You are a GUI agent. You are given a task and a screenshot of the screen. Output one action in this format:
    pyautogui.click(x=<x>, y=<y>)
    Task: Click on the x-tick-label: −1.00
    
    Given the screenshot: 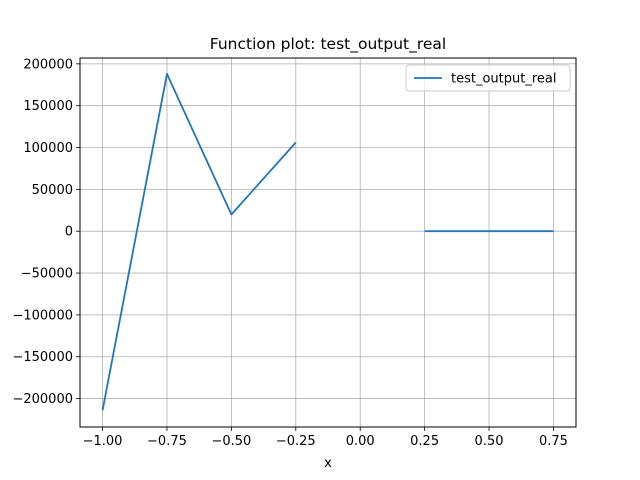 What is the action you would take?
    pyautogui.click(x=103, y=441)
    